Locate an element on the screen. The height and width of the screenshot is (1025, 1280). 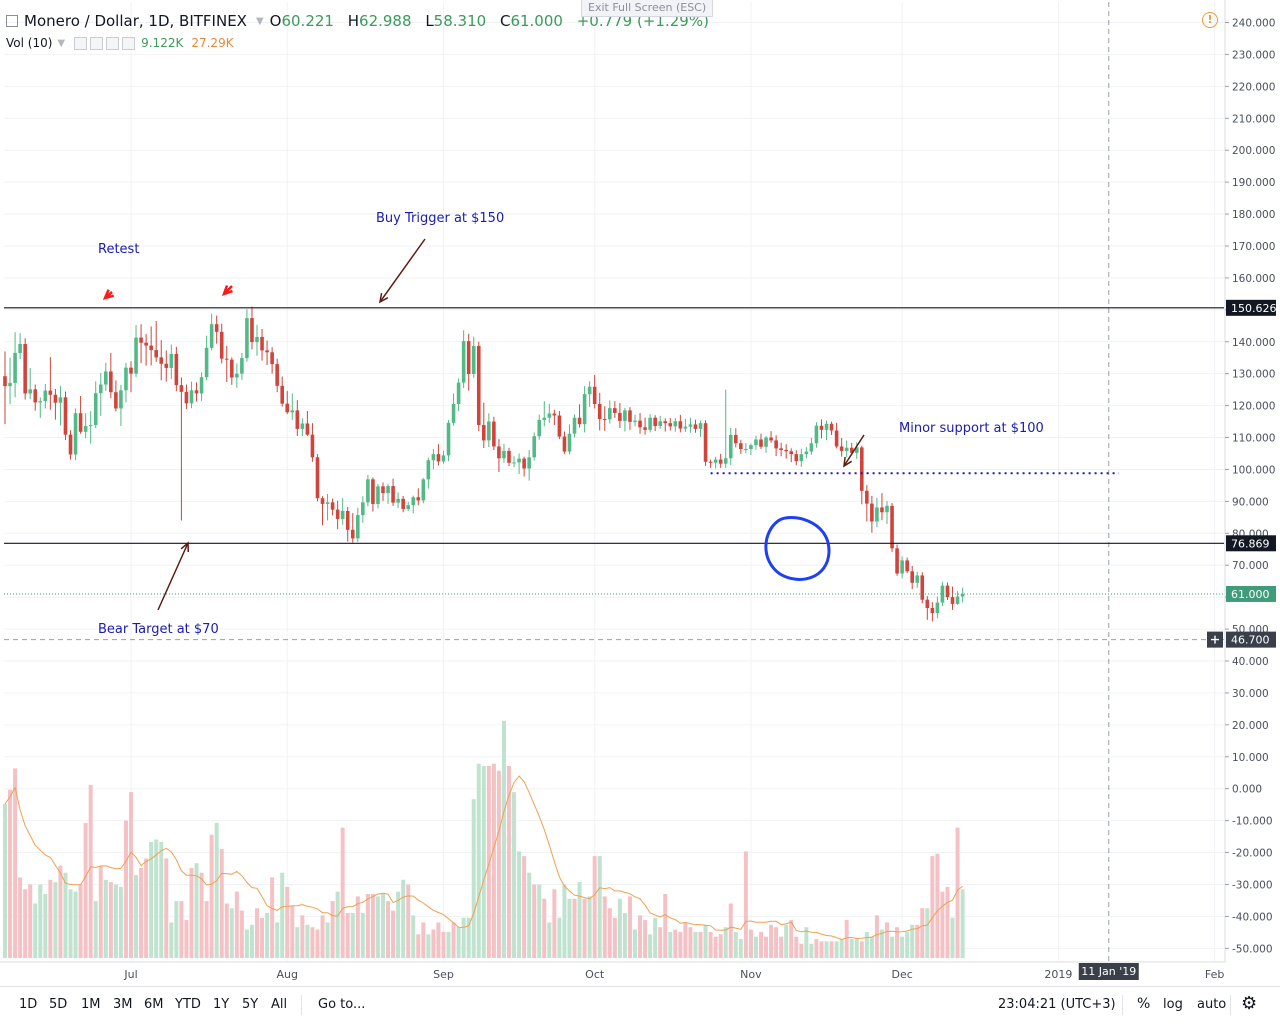
timeframe-6m: 6M is located at coordinates (154, 1004).